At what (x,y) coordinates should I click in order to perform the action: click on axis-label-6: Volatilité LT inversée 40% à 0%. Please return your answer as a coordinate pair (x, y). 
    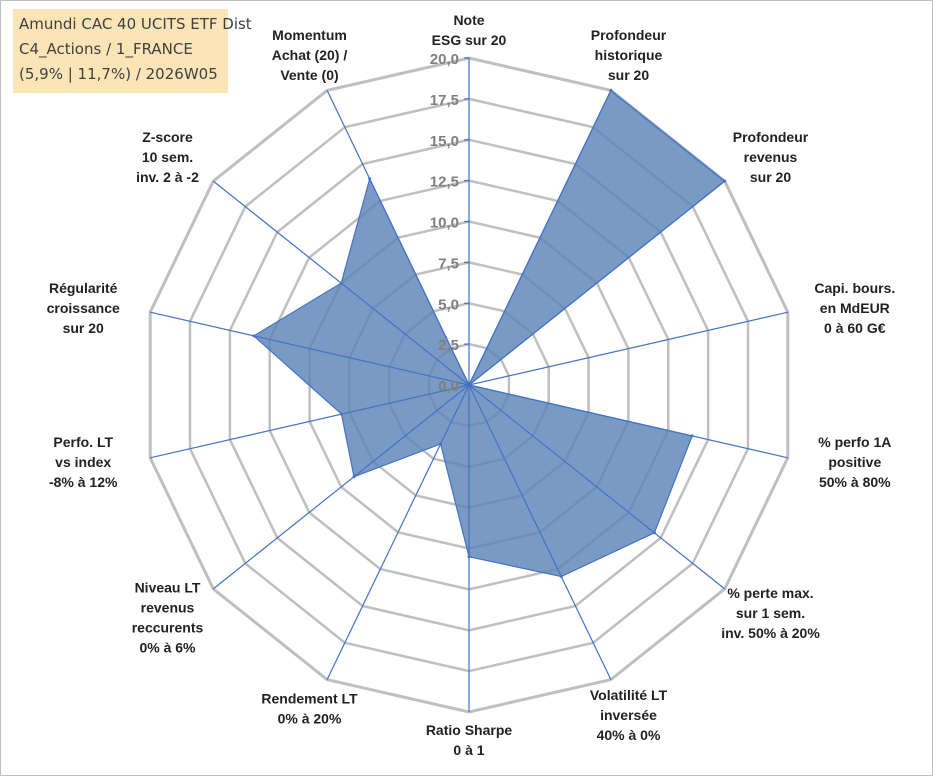
    Looking at the image, I should click on (629, 715).